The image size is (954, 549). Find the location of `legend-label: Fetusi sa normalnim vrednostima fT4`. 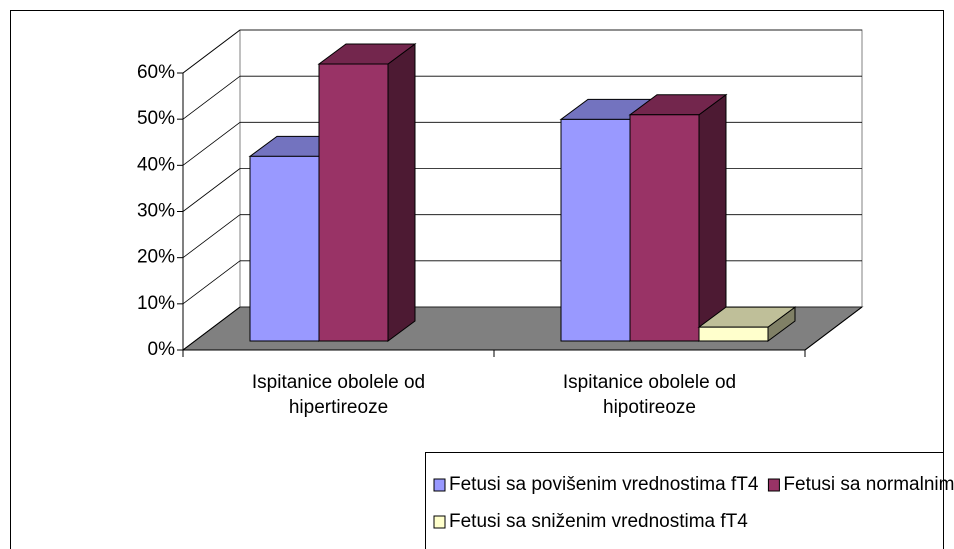

legend-label: Fetusi sa normalnim vrednostima fT4 is located at coordinates (868, 484).